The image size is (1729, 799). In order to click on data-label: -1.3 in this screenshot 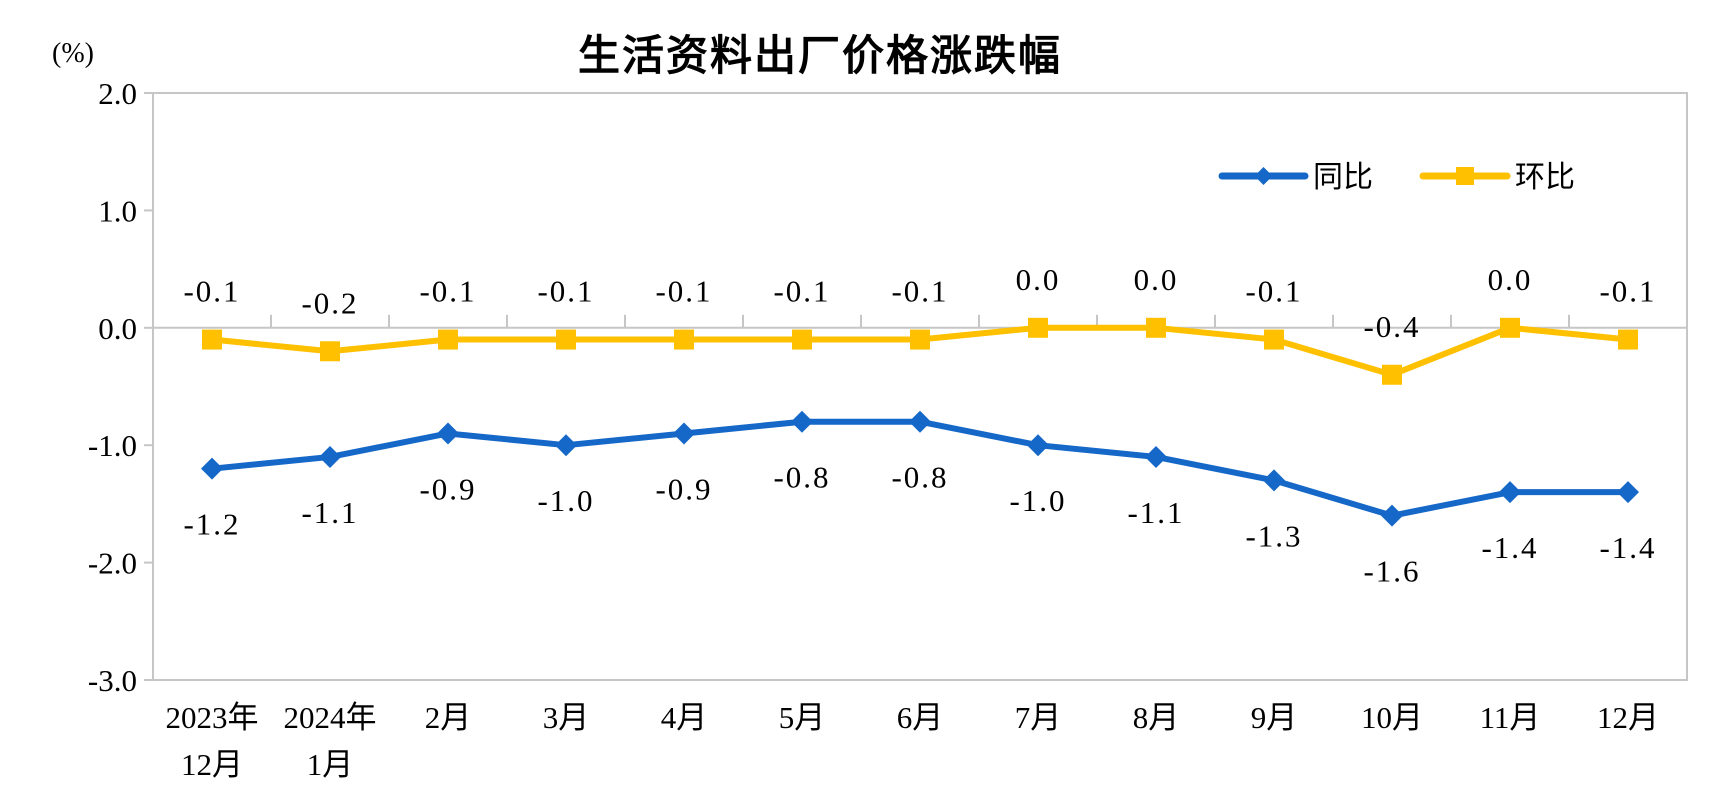, I will do `click(1273, 535)`.